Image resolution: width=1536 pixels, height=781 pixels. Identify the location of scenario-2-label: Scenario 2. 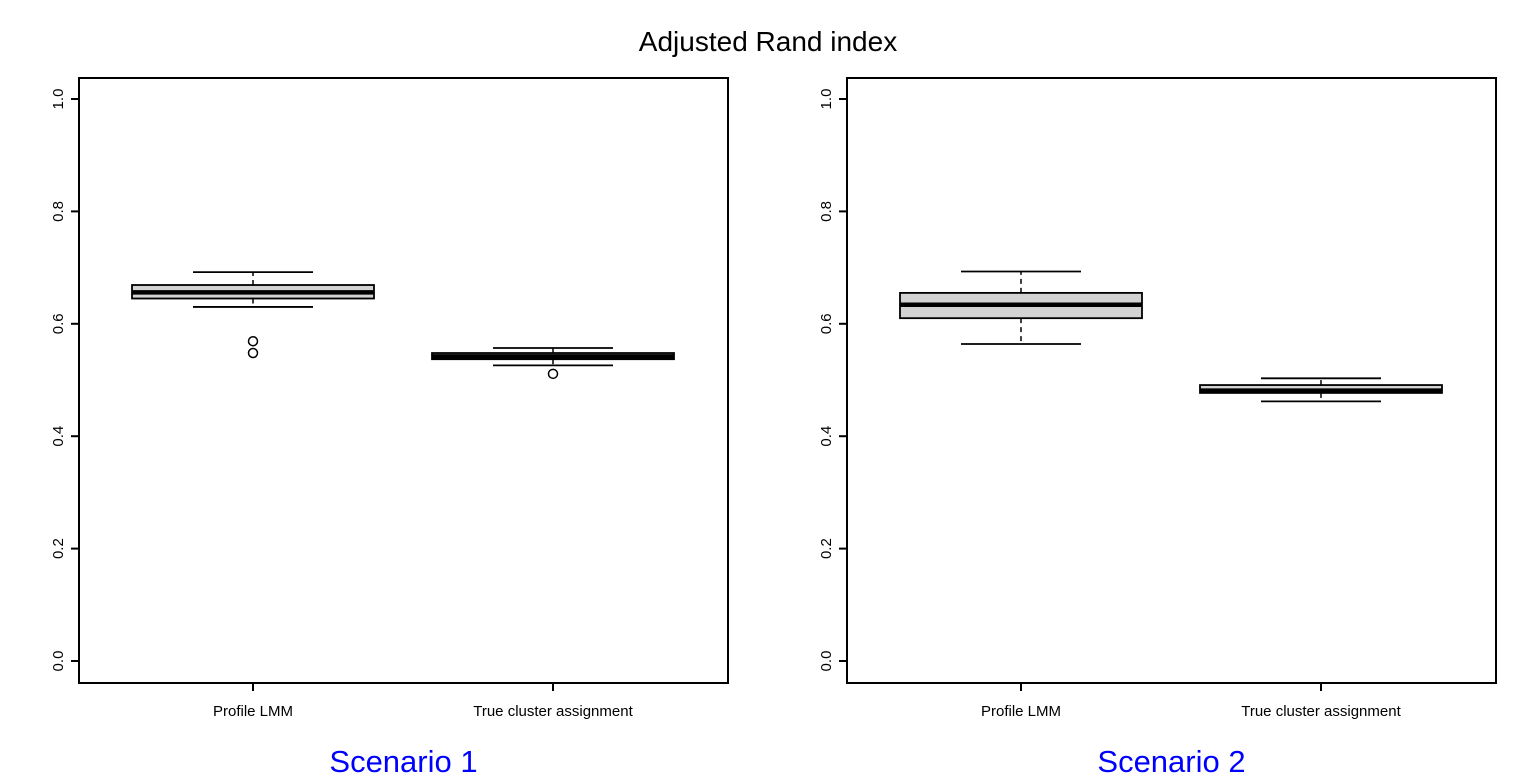
(1171, 761).